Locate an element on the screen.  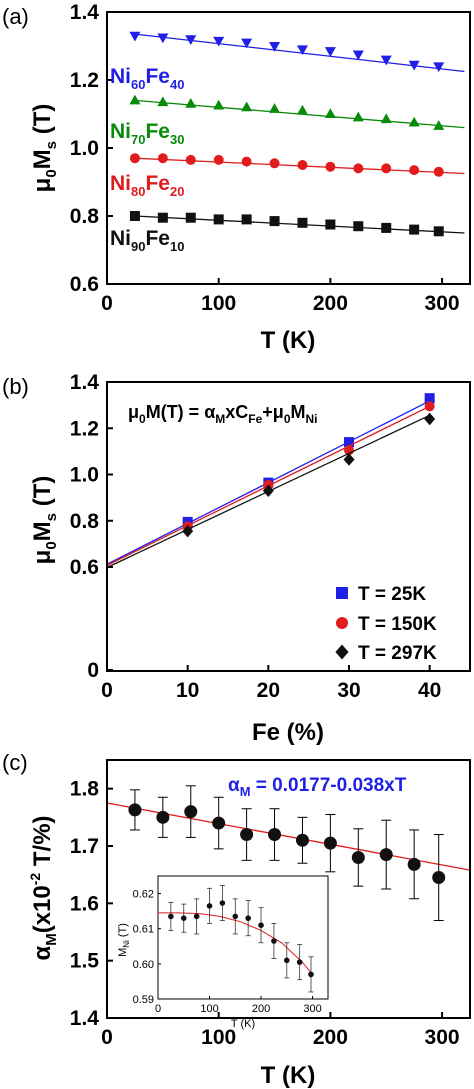
y-tick-label: 1.0 is located at coordinates (84, 148).